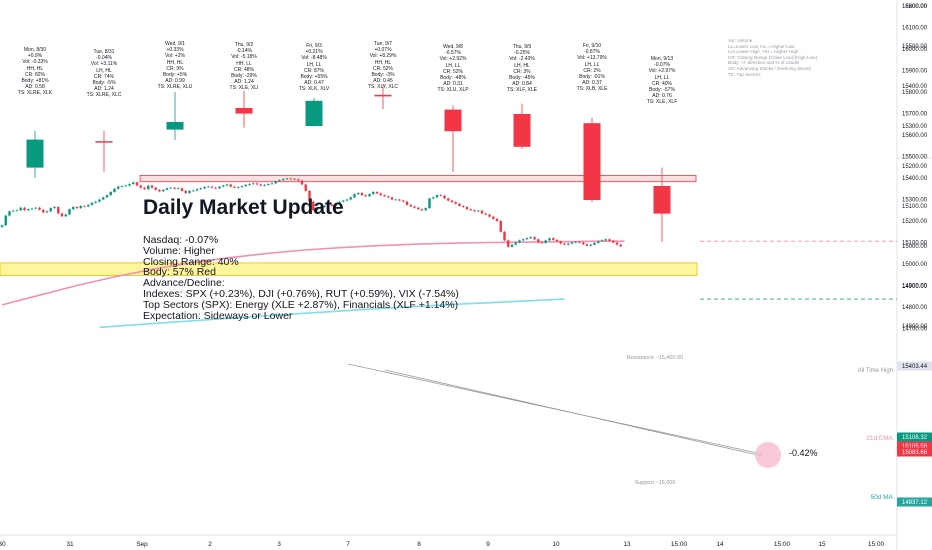 The height and width of the screenshot is (550, 932). I want to click on daily-summary-line: Vol: +2%, so click(175, 56).